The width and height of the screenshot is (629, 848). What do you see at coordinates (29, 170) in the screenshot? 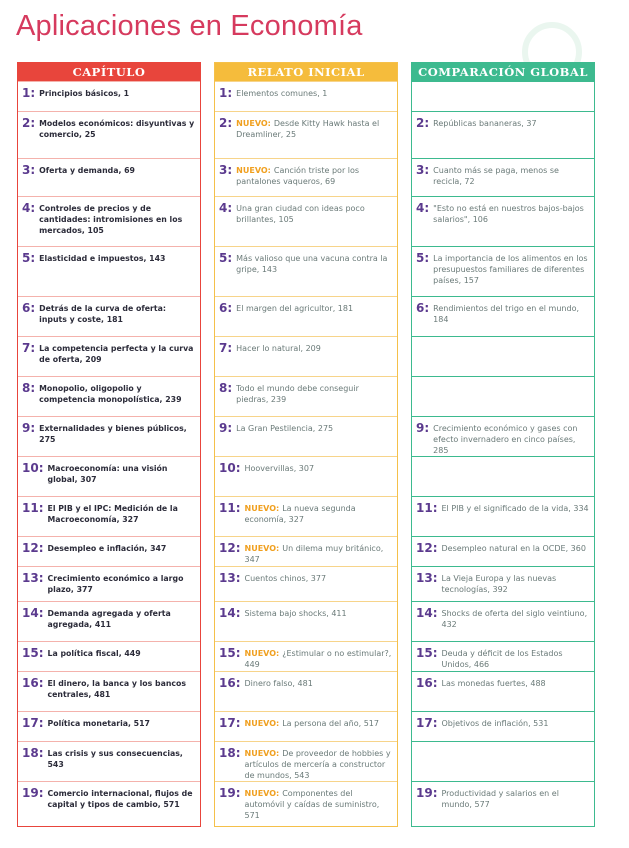
I see `chapter-number: 3:` at bounding box center [29, 170].